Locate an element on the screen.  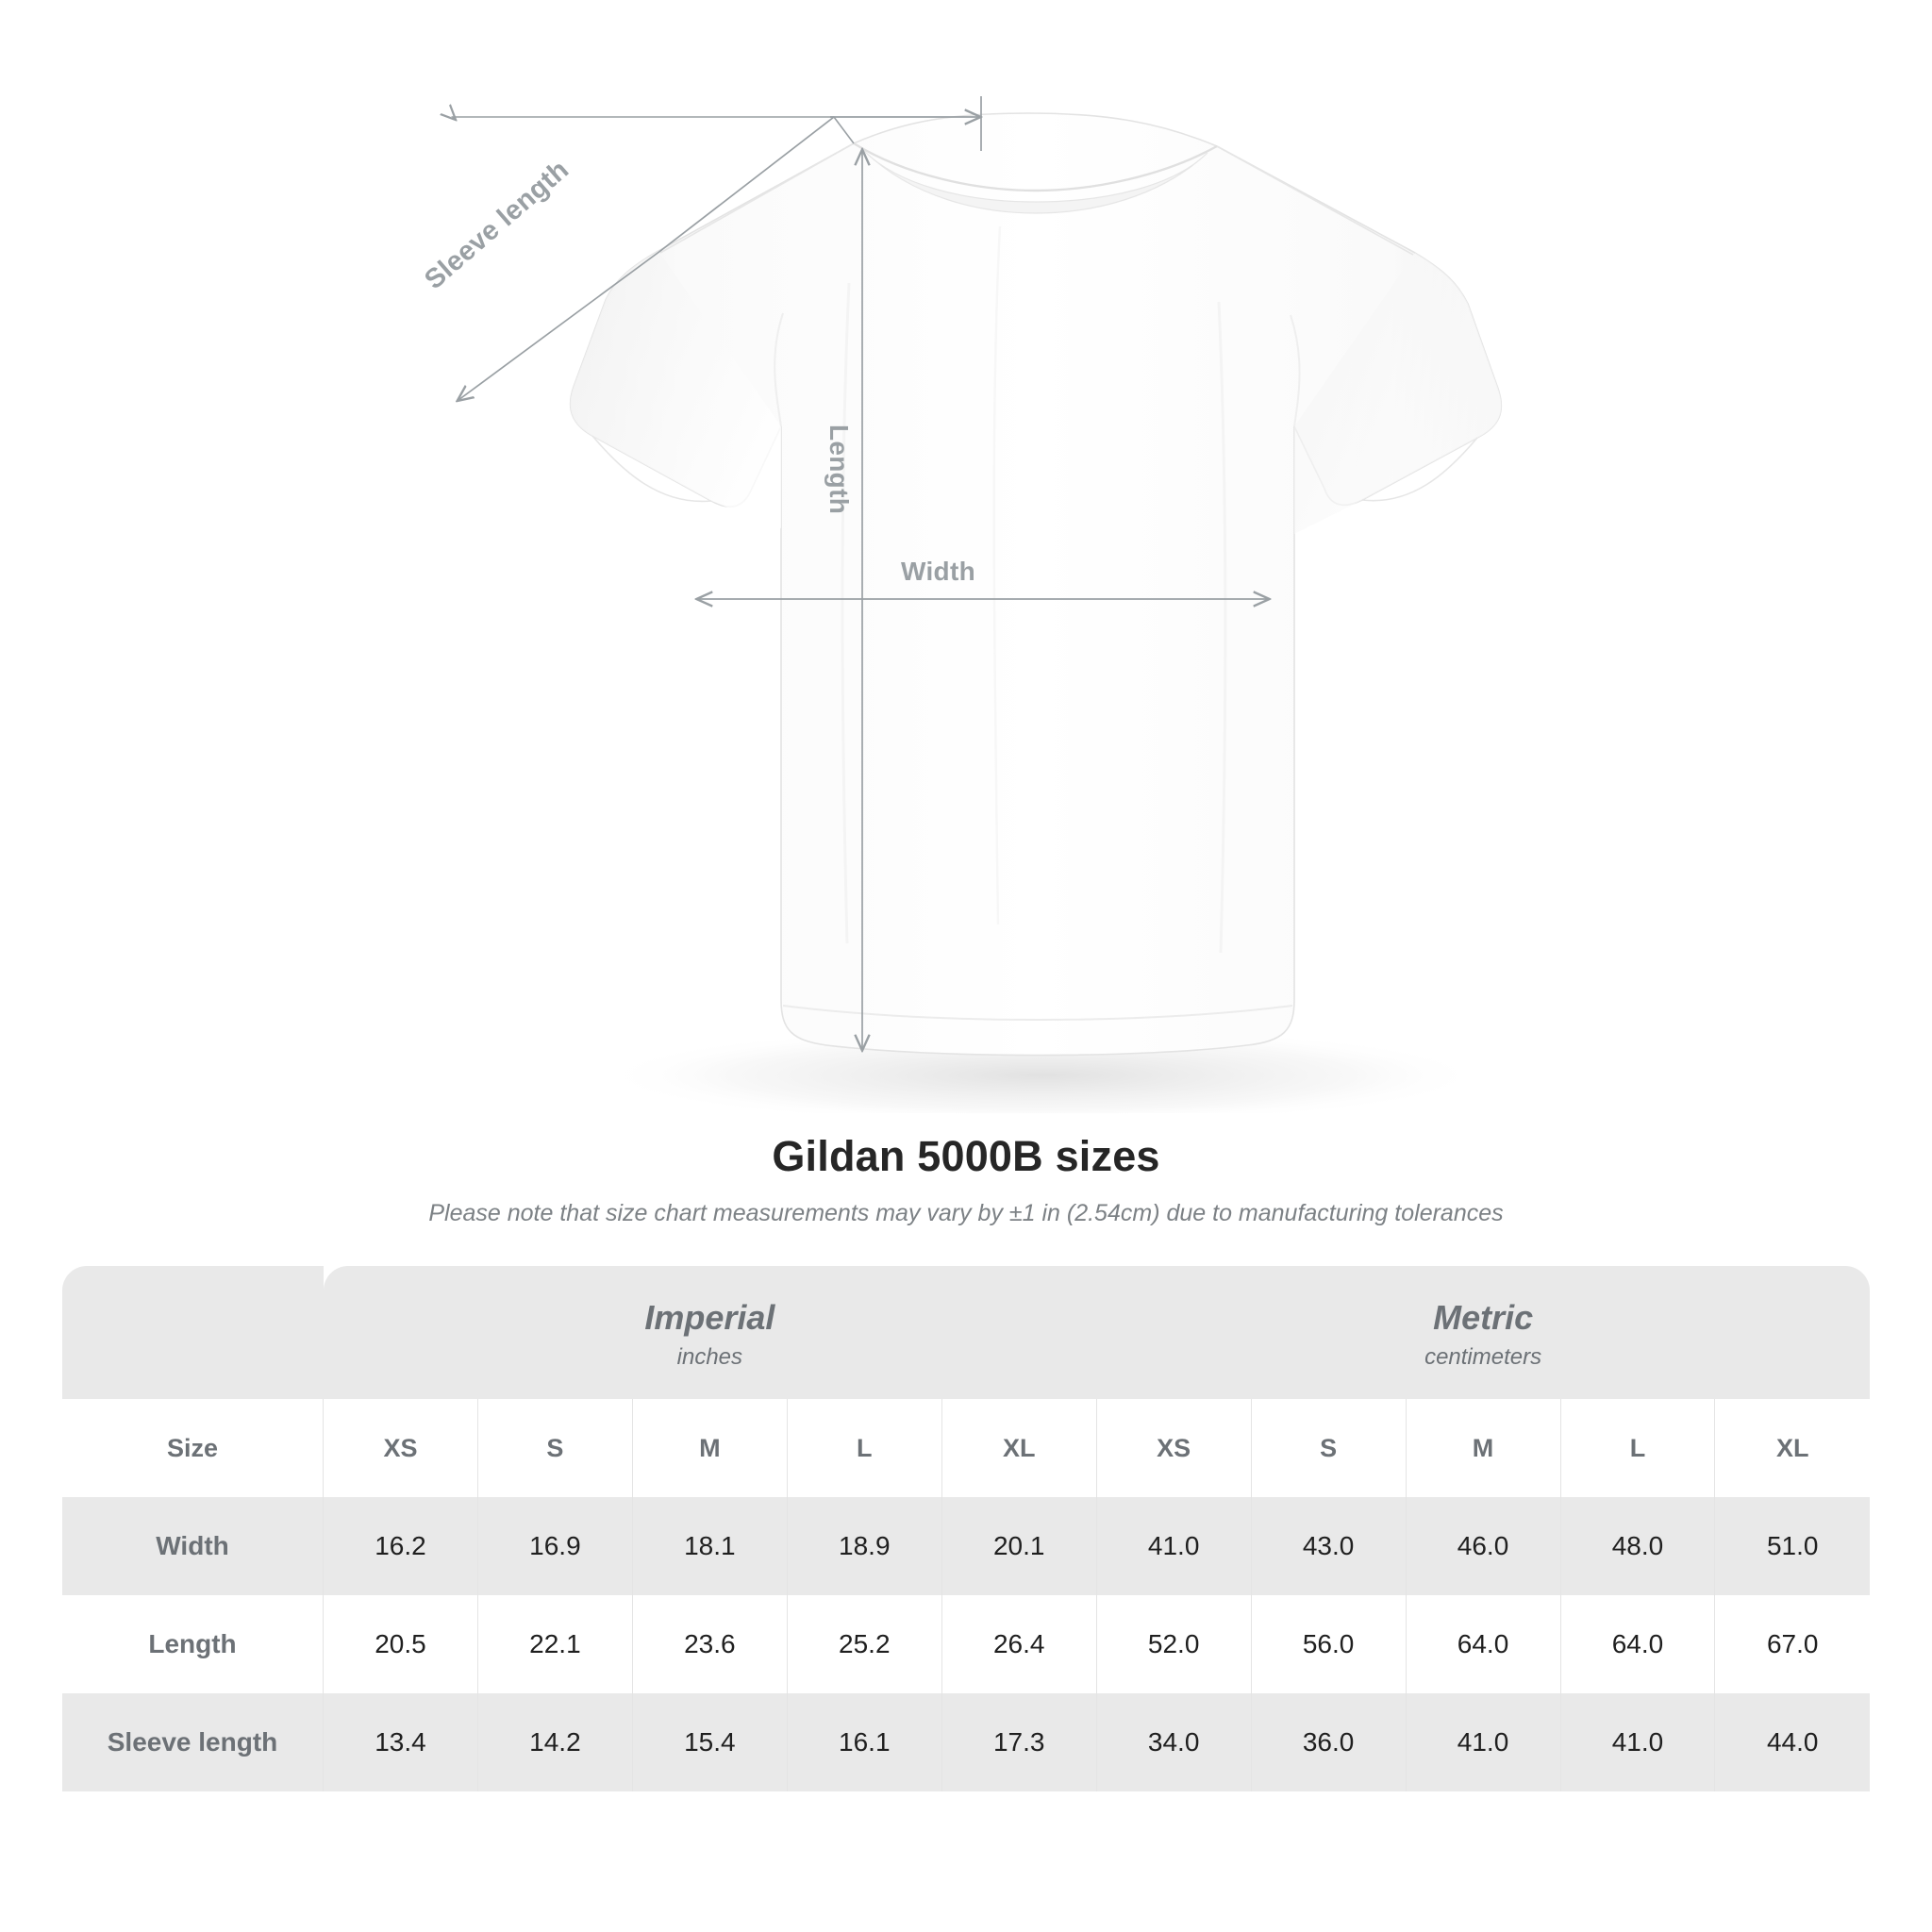
cell-width-metric-l: 48.0 is located at coordinates (1638, 1547).